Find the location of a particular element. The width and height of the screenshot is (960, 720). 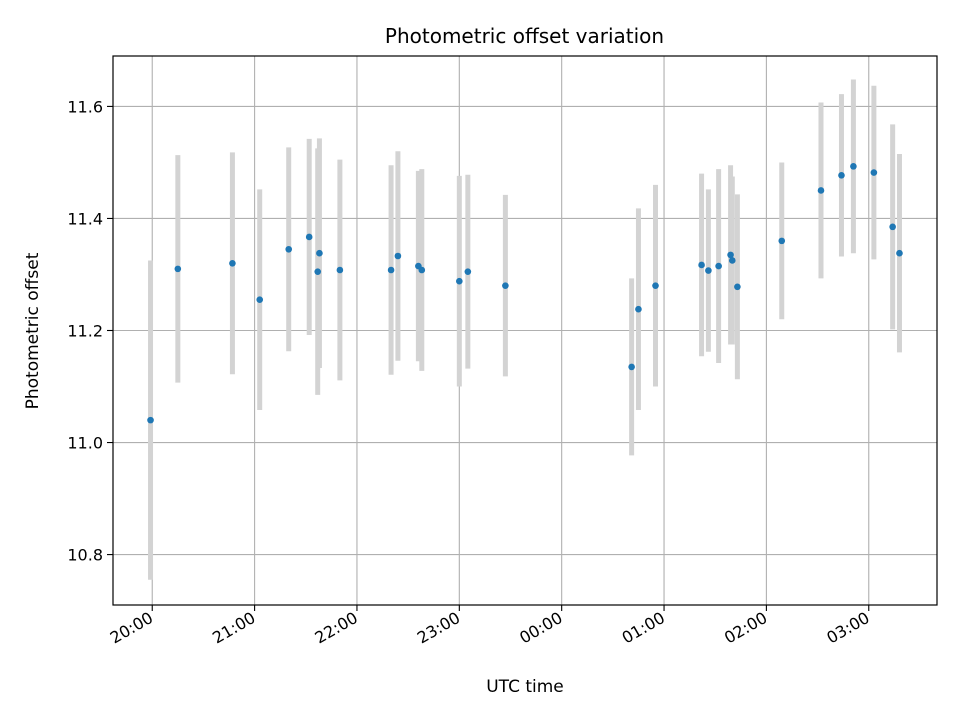

y-axis: 10.8 11.0 11.2 11.4 11.6 is located at coordinates (90, 331).